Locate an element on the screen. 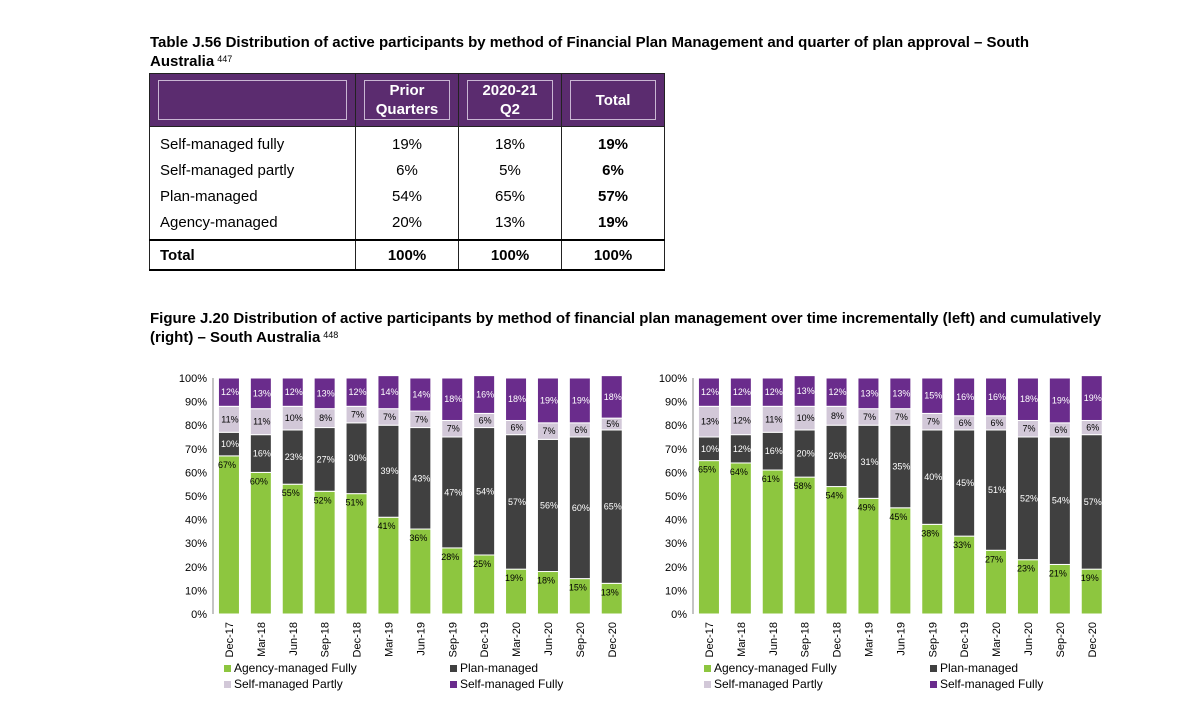 This screenshot has height=716, width=1188. table-row: Plan-managed 54% 65% 57% is located at coordinates (407, 196).